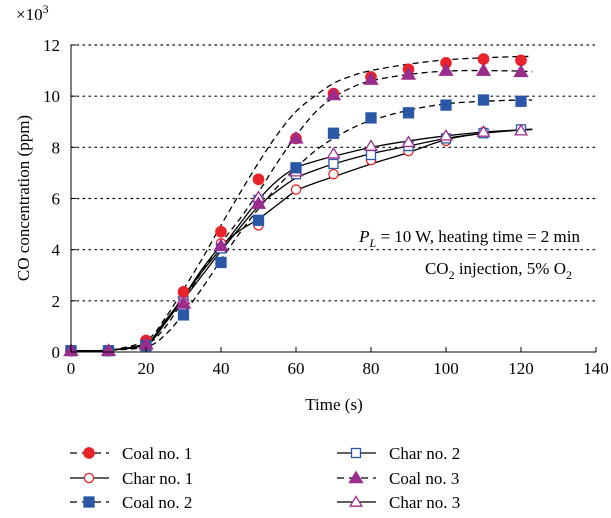  I want to click on legend-item-coal-no-3: Coal no. 3, so click(398, 478).